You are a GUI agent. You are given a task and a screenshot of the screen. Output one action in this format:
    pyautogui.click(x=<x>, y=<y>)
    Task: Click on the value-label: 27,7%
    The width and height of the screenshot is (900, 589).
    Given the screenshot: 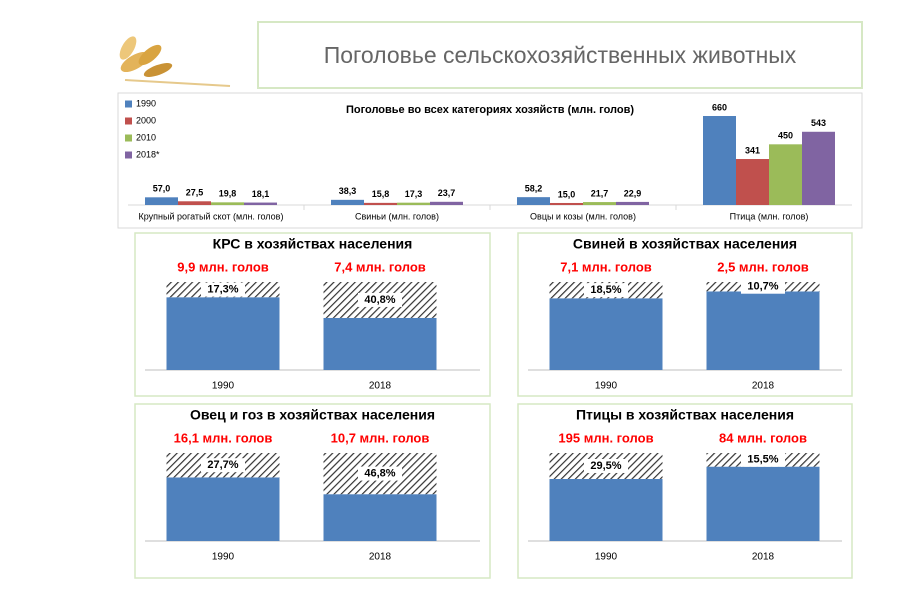 What is the action you would take?
    pyautogui.click(x=222, y=465)
    